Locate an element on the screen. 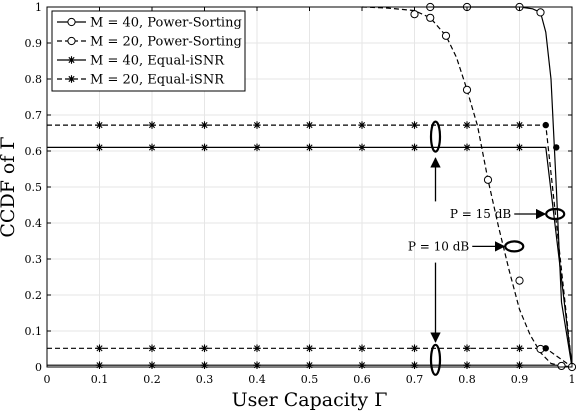  y-tick-label: 0.6 is located at coordinates (34, 151).